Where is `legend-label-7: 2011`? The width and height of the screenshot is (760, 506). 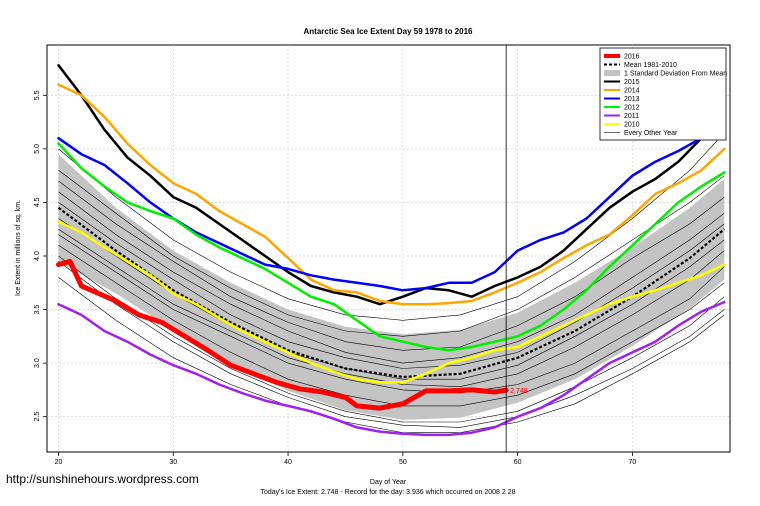
legend-label-7: 2011 is located at coordinates (631, 116).